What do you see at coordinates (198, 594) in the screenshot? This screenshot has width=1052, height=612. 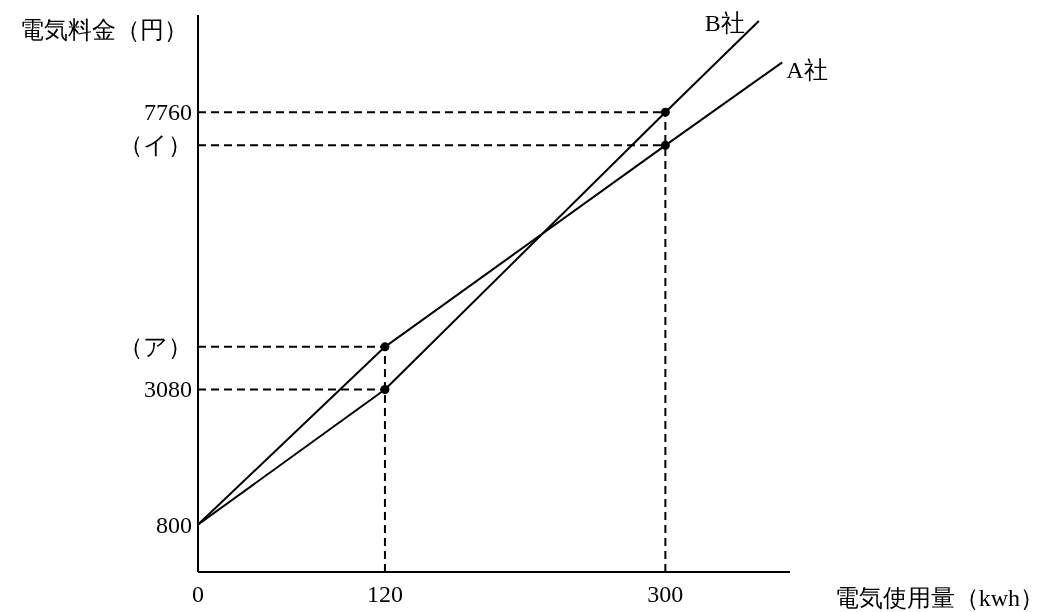 I see `x-tick: 0` at bounding box center [198, 594].